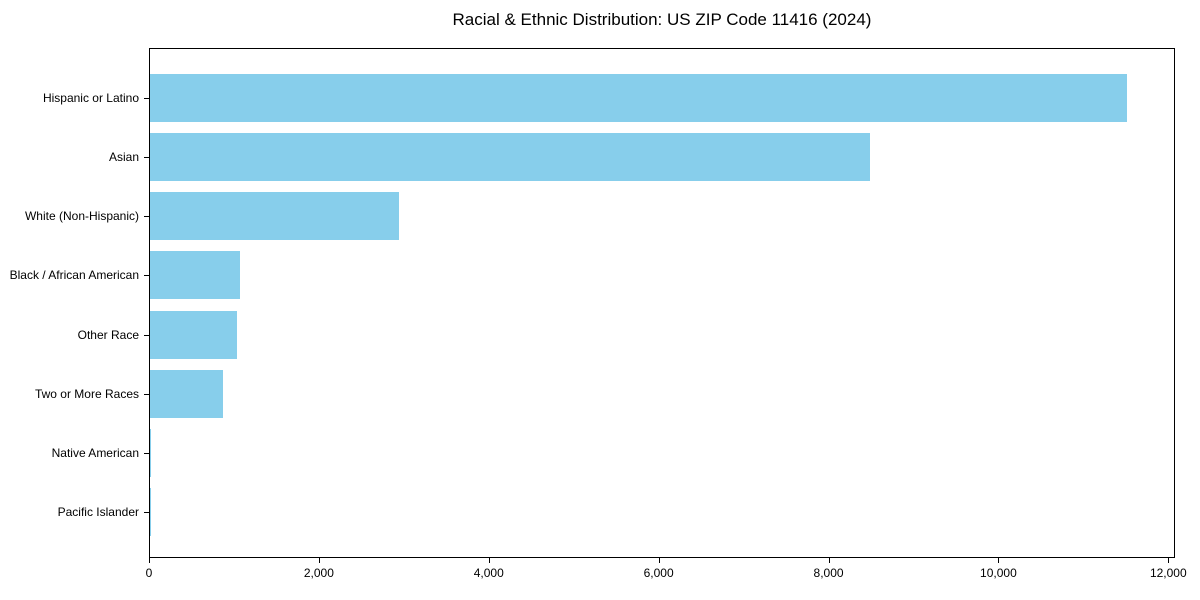 The width and height of the screenshot is (1200, 600). Describe the element at coordinates (123, 156) in the screenshot. I see `y-tick-label: Asian` at that location.